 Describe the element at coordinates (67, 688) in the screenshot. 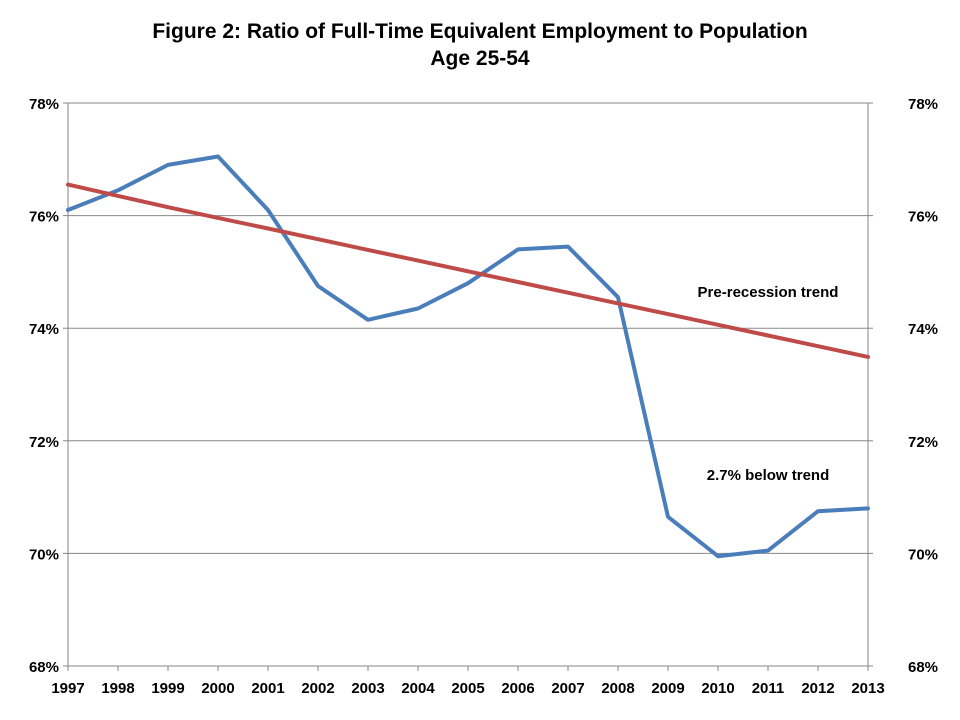

I see `x-tick-label: 1997` at that location.